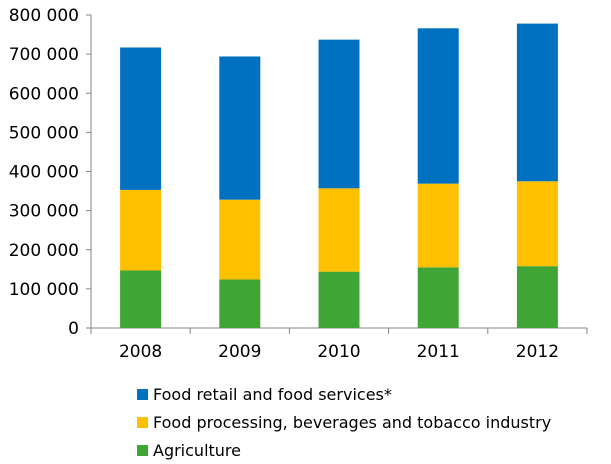  What do you see at coordinates (44, 55) in the screenshot?
I see `y-tick-label: 700 000` at bounding box center [44, 55].